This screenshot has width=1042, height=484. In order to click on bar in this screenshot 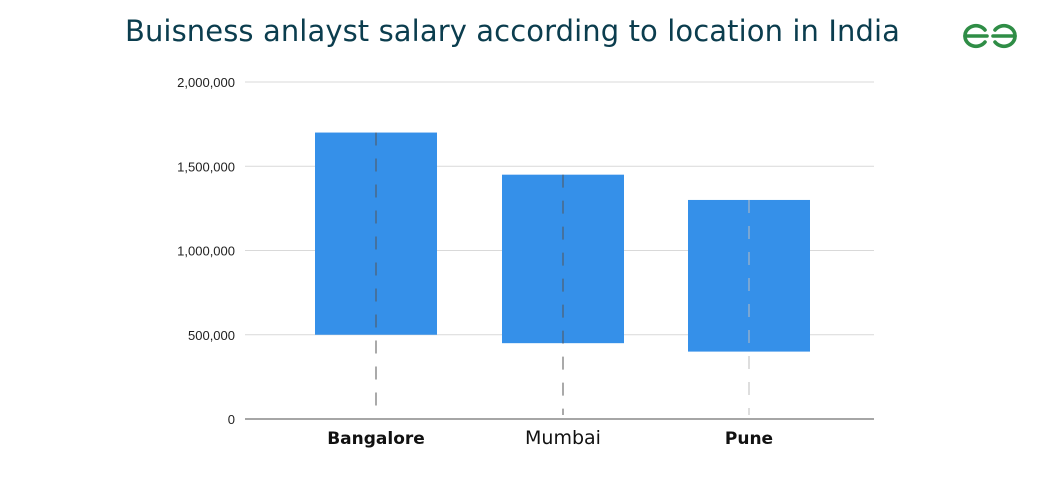, I will do `click(749, 275)`.